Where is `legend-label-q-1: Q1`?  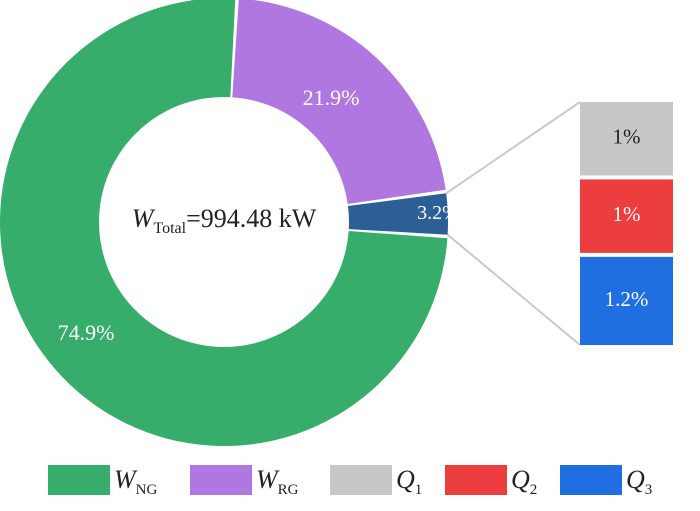 legend-label-q-1: Q1 is located at coordinates (409, 481).